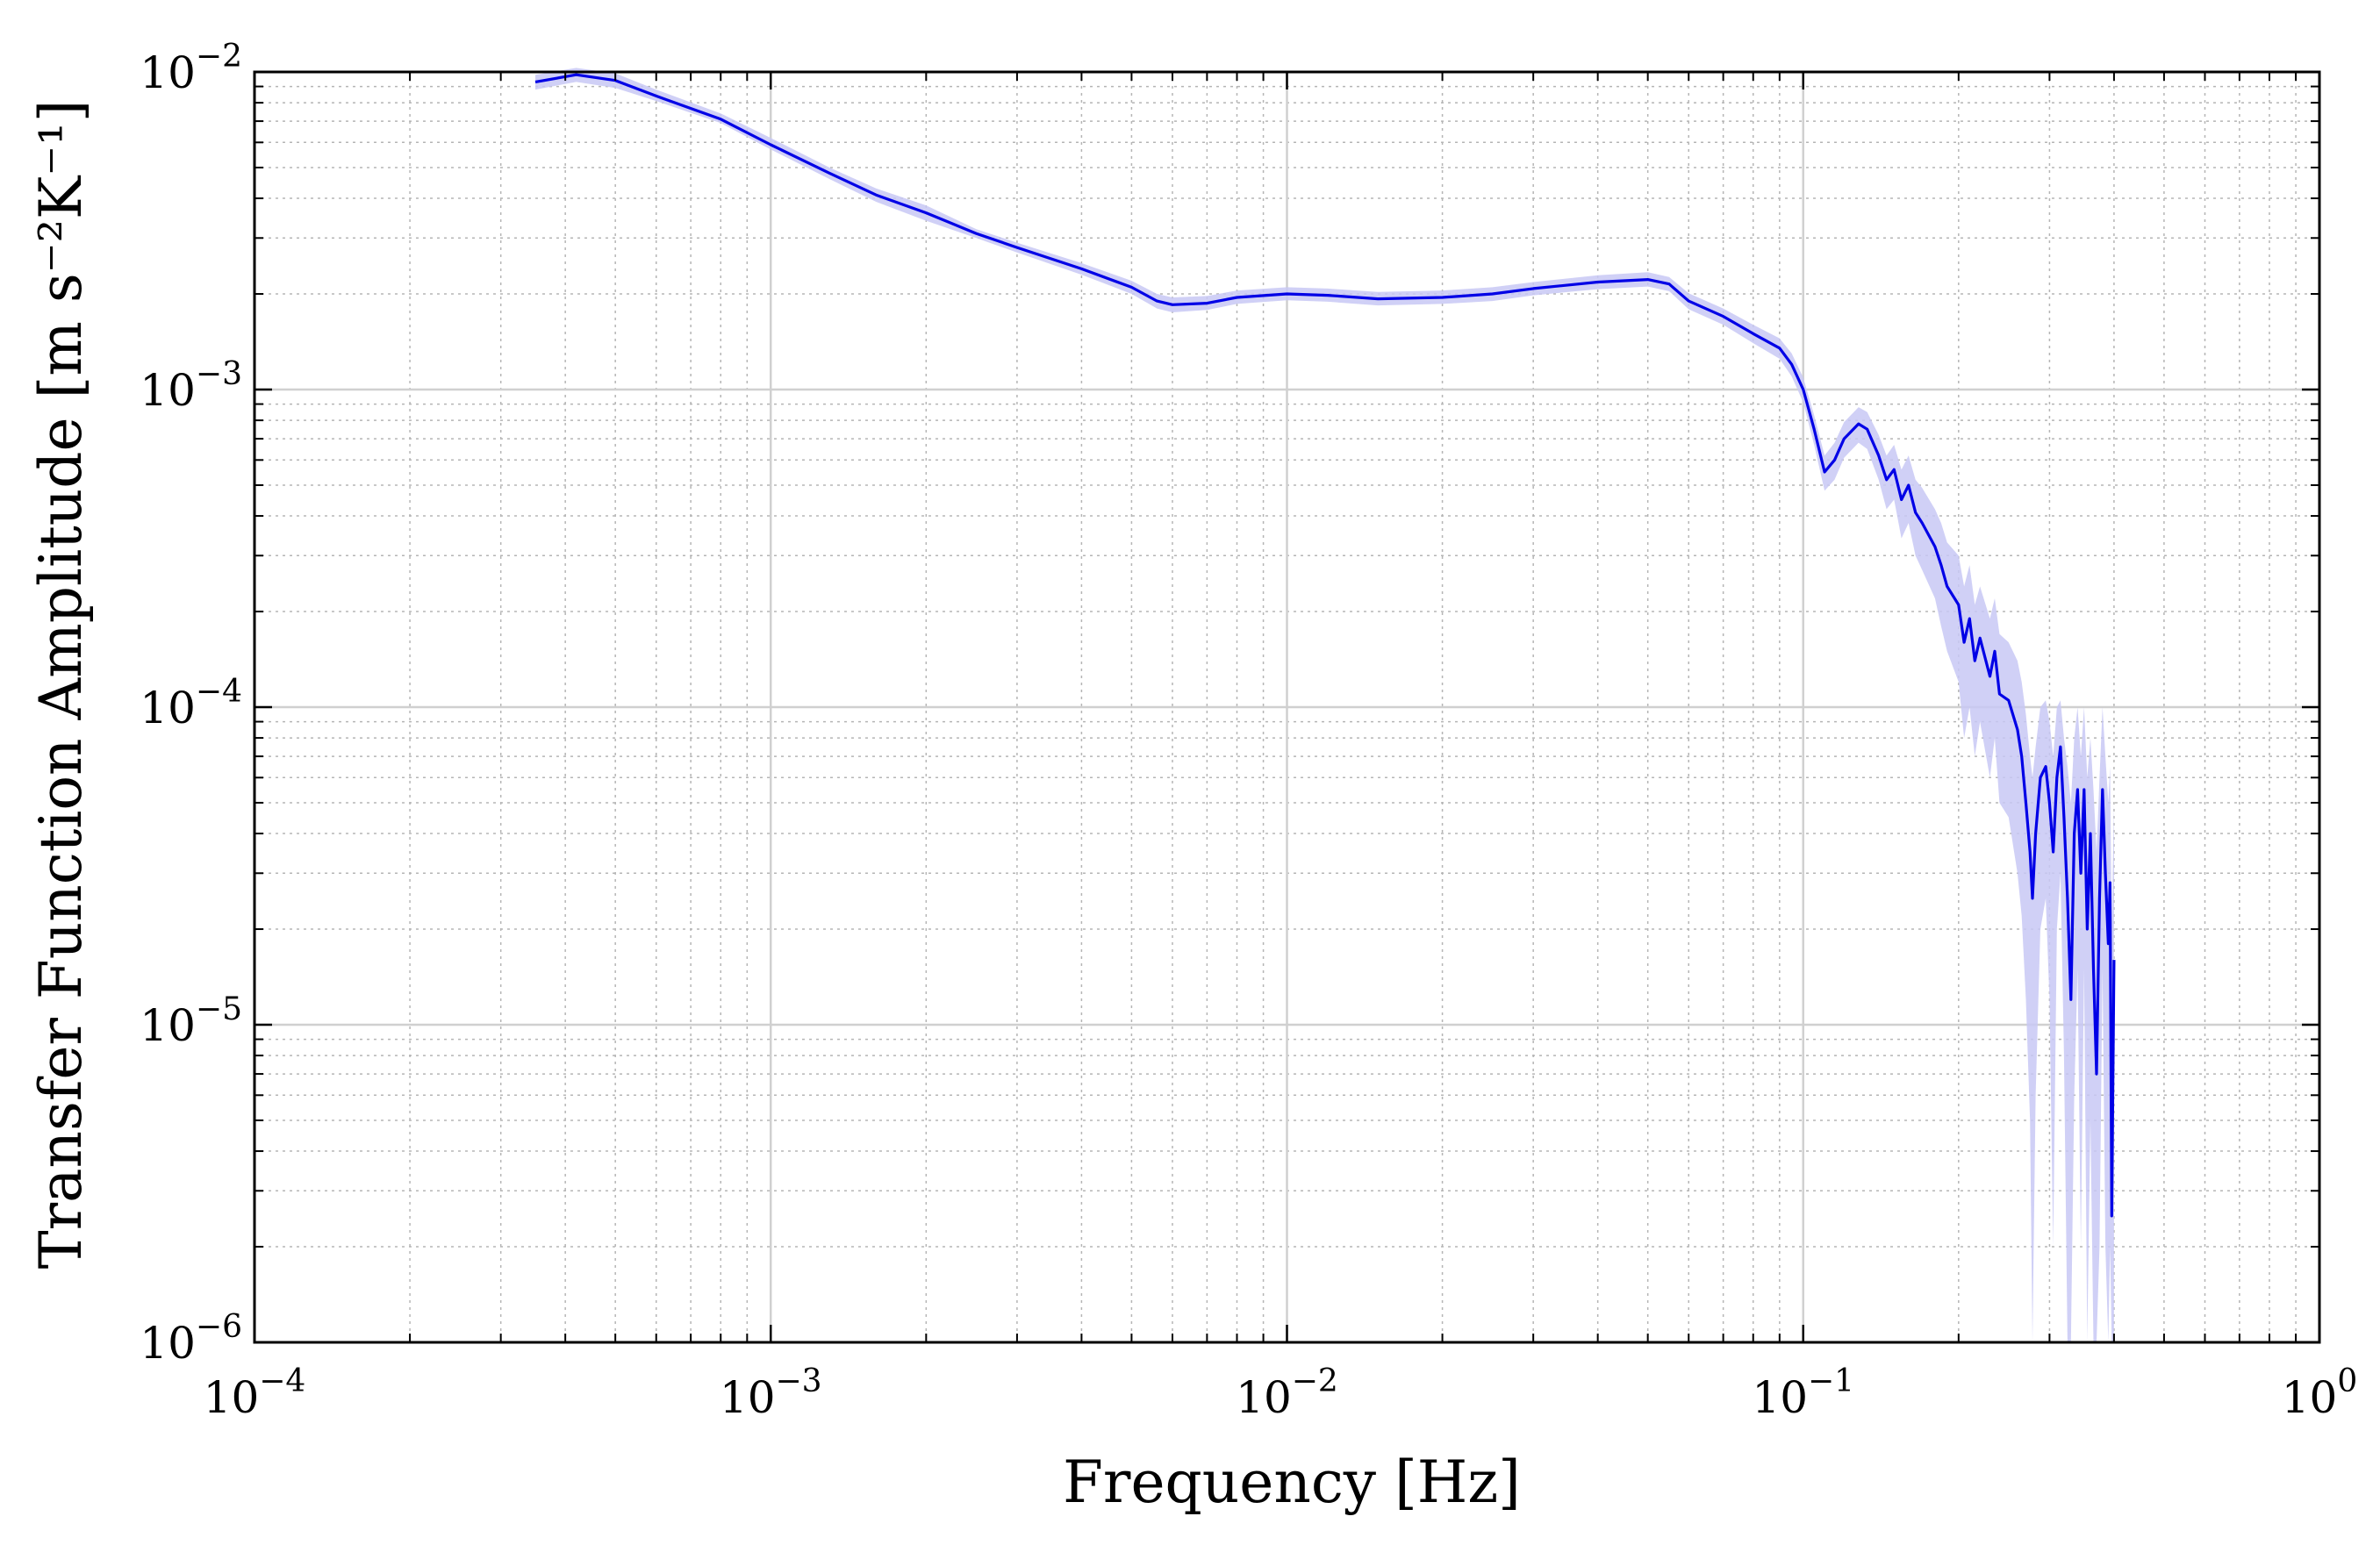  Describe the element at coordinates (771, 1393) in the screenshot. I see `x-tick-label: 10⁻³` at that location.